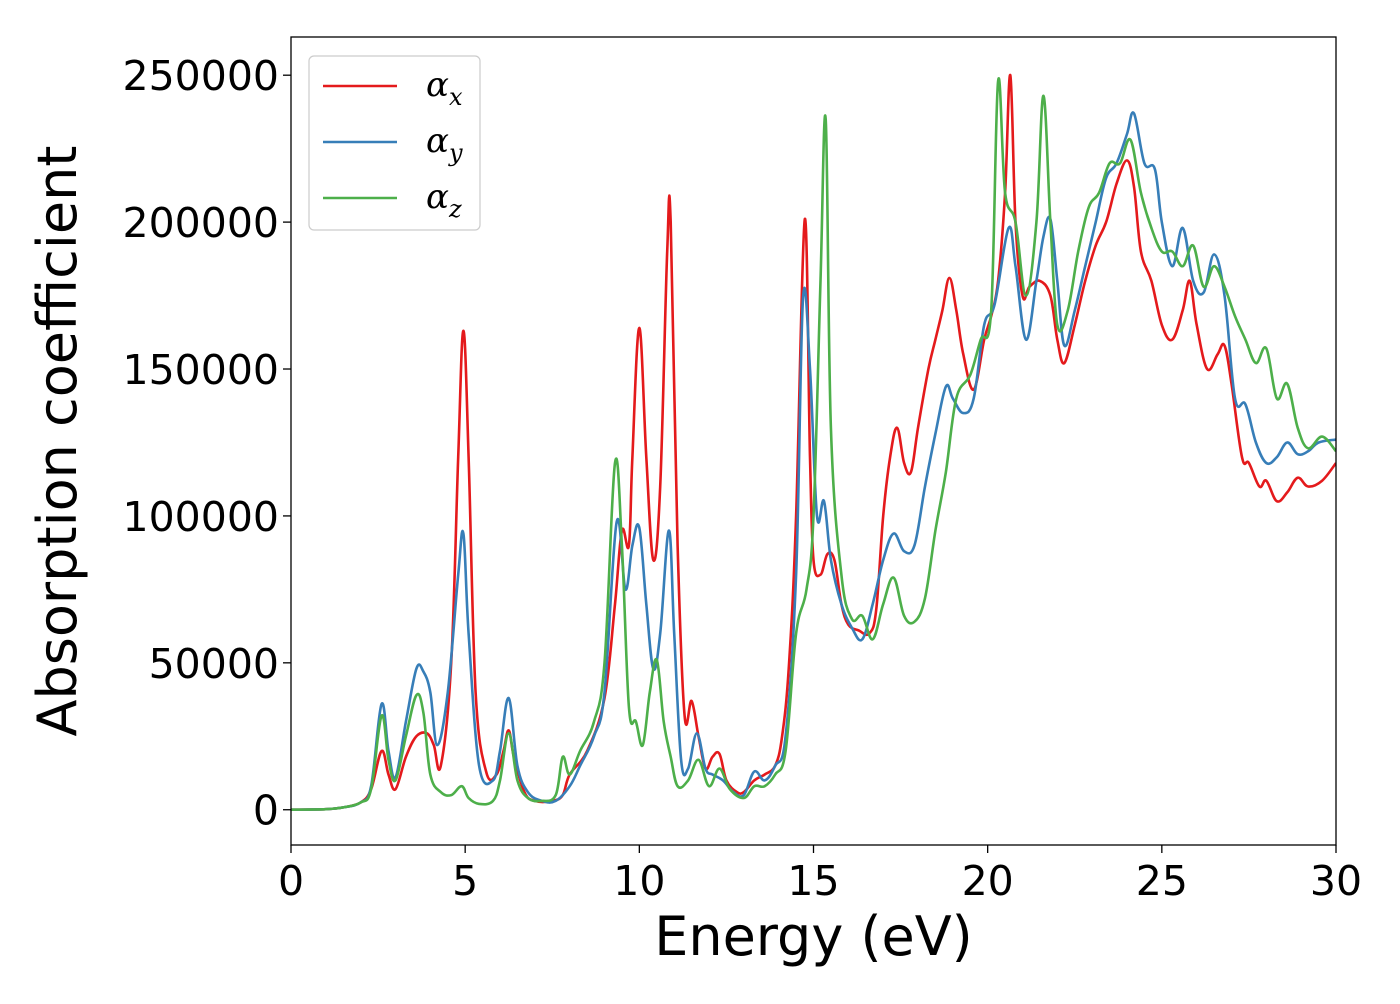 The height and width of the screenshot is (1004, 1400). I want to click on y-tick-label: 0, so click(266, 811).